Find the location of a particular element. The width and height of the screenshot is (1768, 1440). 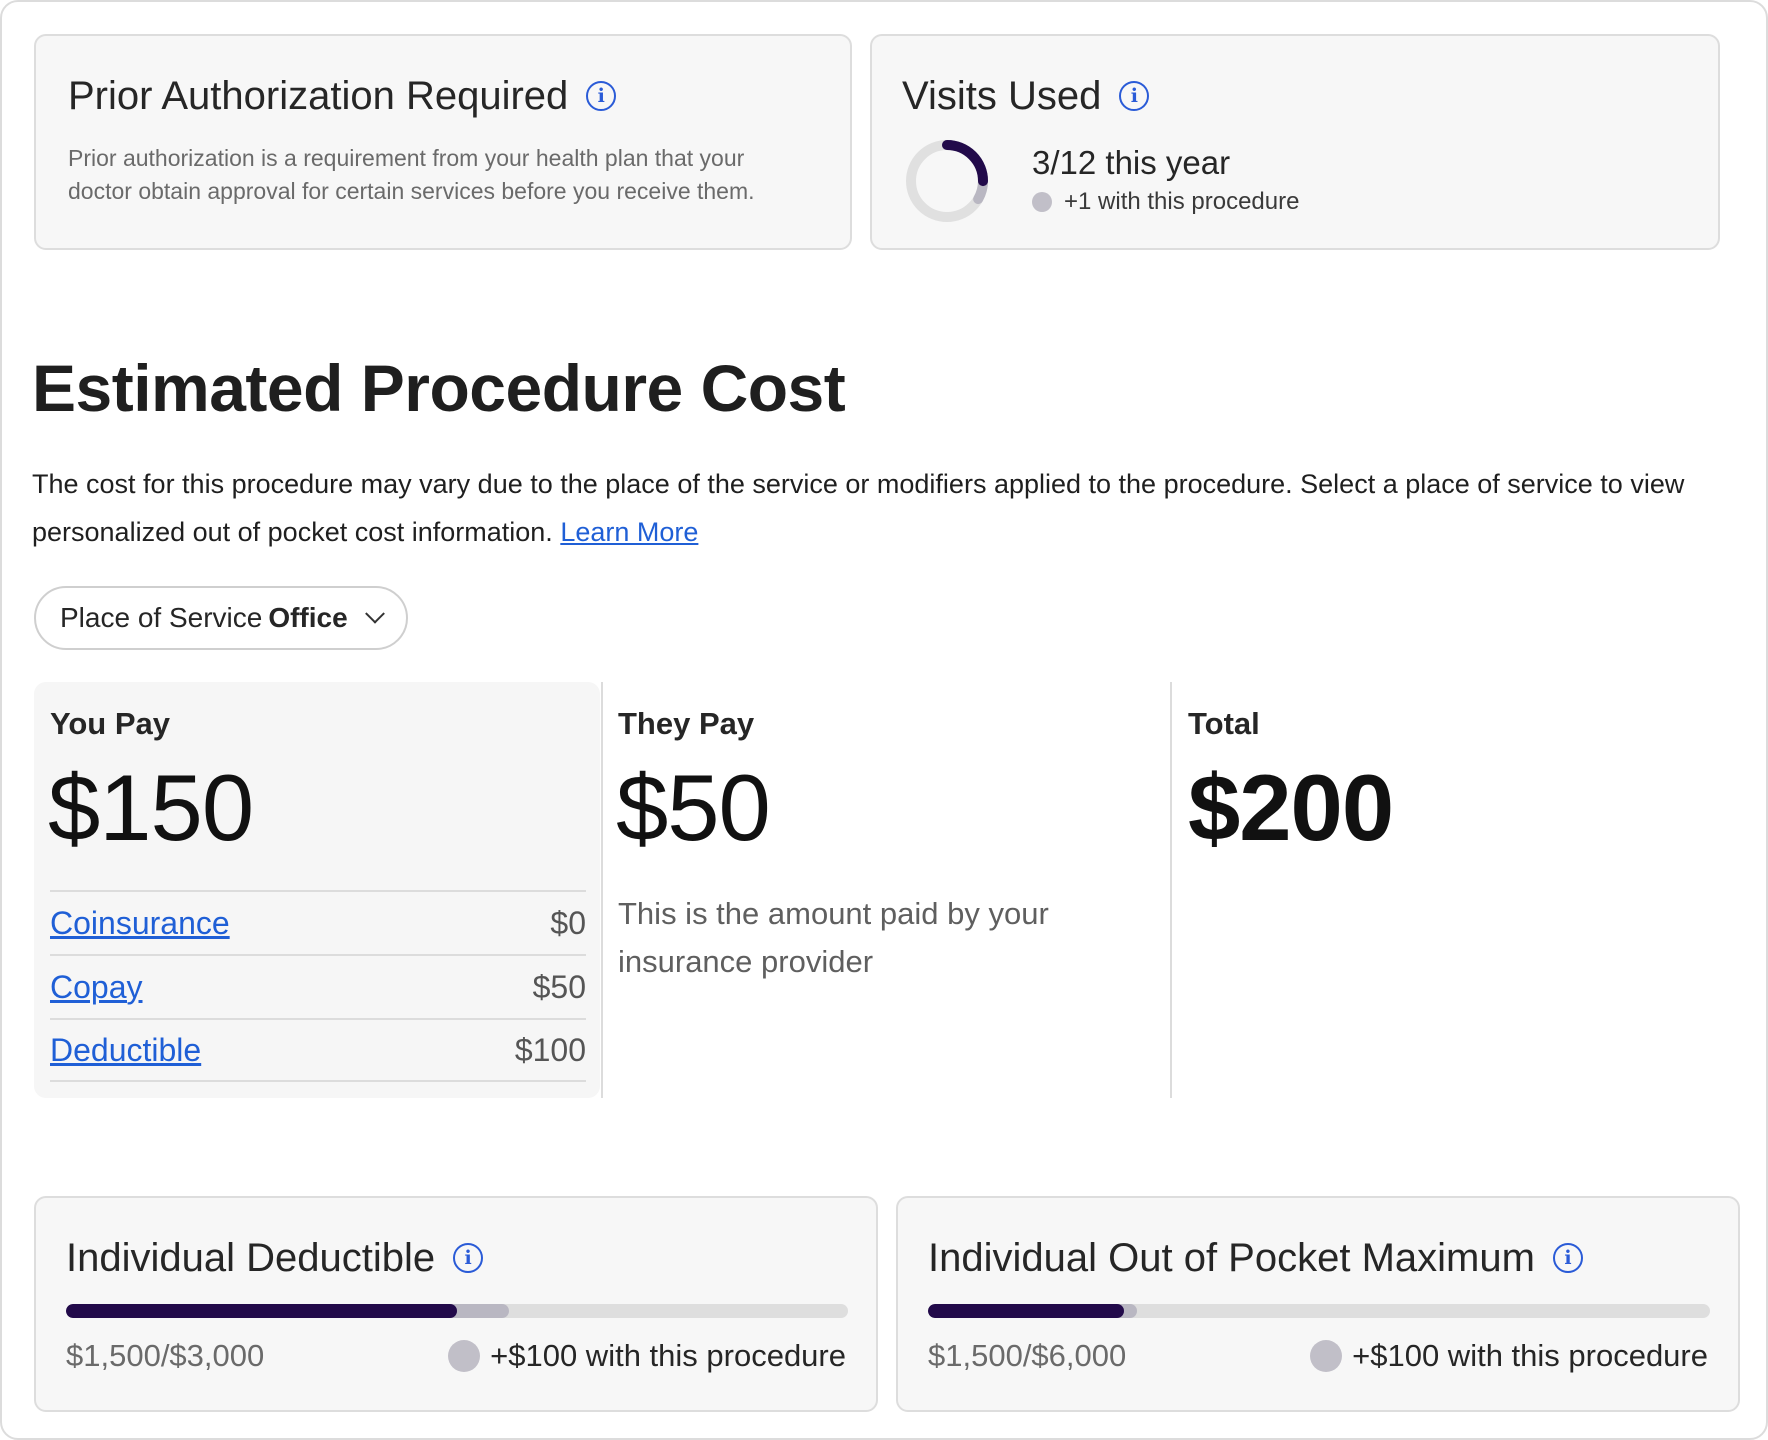

oop-current-fill is located at coordinates (1026, 1311).